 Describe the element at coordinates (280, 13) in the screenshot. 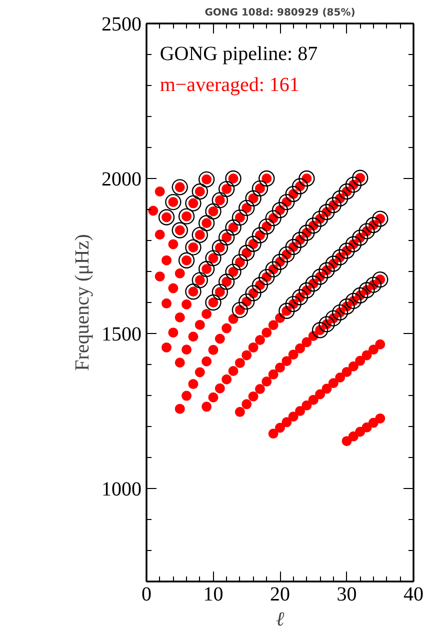

I see `chart-title: GONG 108d: 980929 (85%)` at that location.